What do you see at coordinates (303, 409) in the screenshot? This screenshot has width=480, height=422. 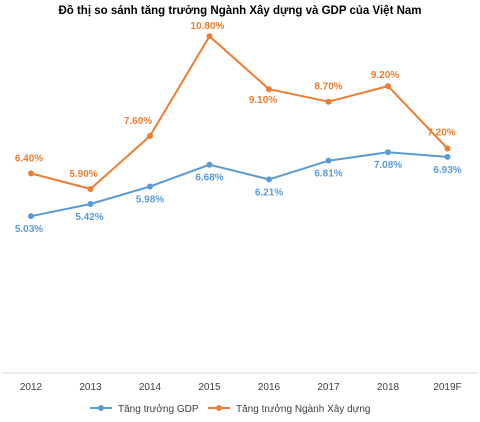 I see `legend-label: Tăng trưởng Ngành Xây dựng` at bounding box center [303, 409].